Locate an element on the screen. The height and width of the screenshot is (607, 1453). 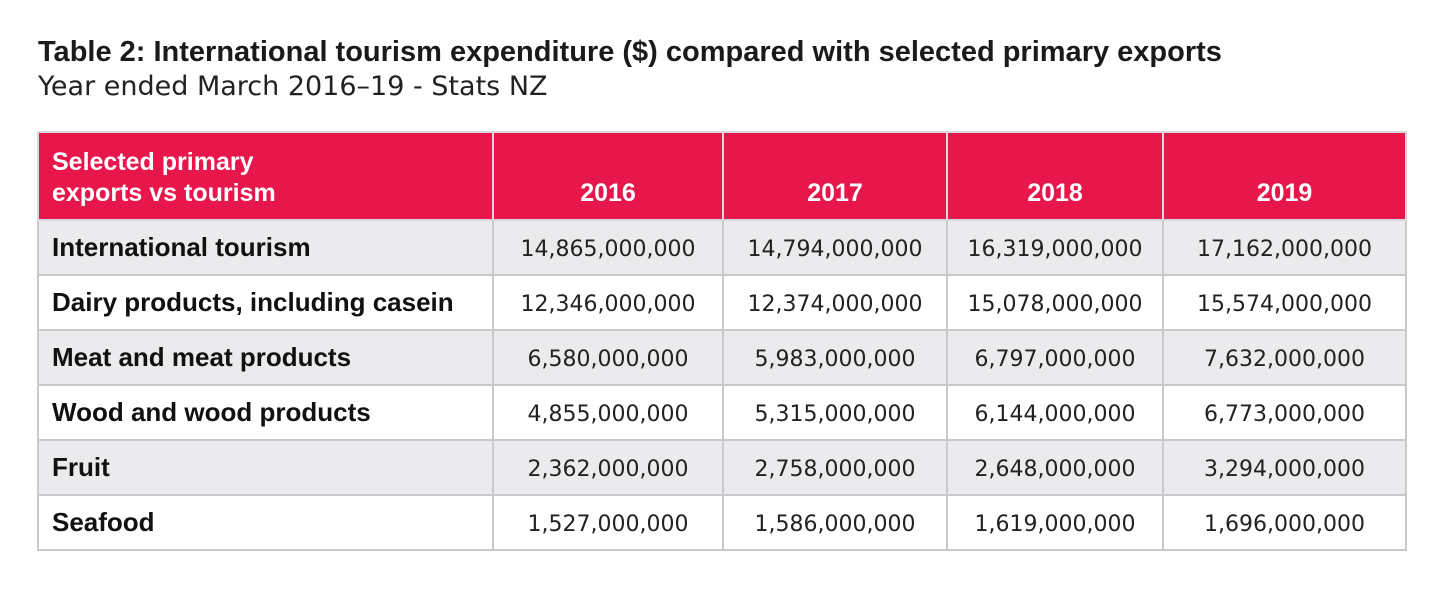
table-cell: 17,162,000,000 is located at coordinates (1284, 247).